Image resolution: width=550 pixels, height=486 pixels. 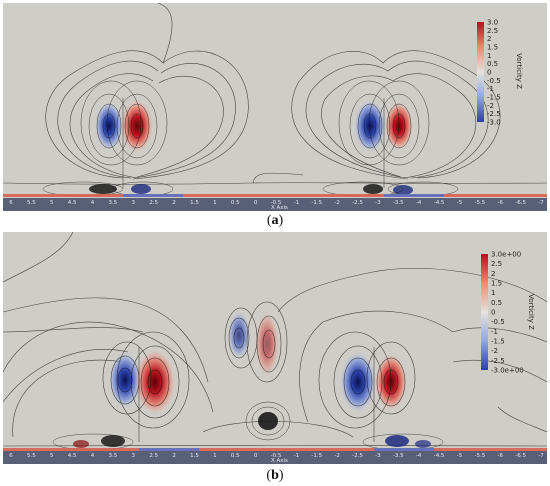 I want to click on wall-layer-a, so click(x=275, y=195).